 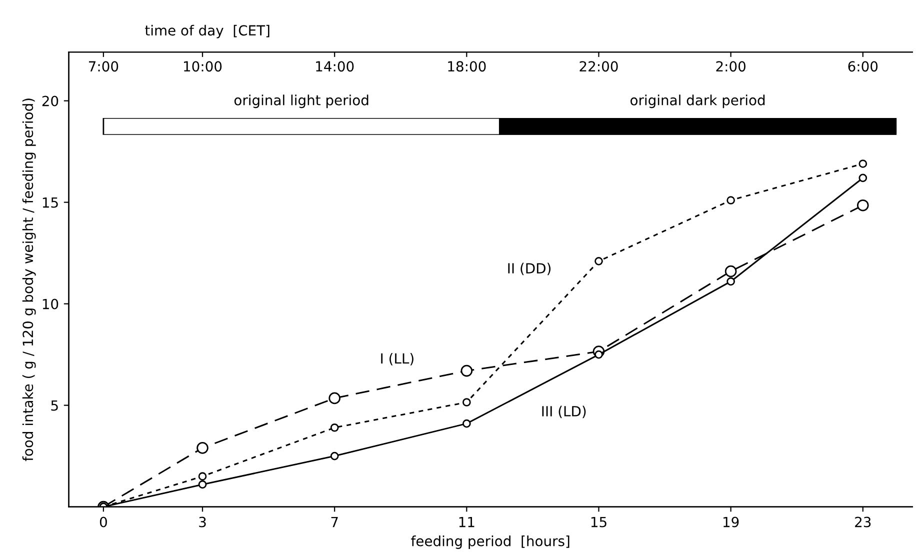 What do you see at coordinates (490, 542) in the screenshot?
I see `x-axis-title: feeding period [hours]` at bounding box center [490, 542].